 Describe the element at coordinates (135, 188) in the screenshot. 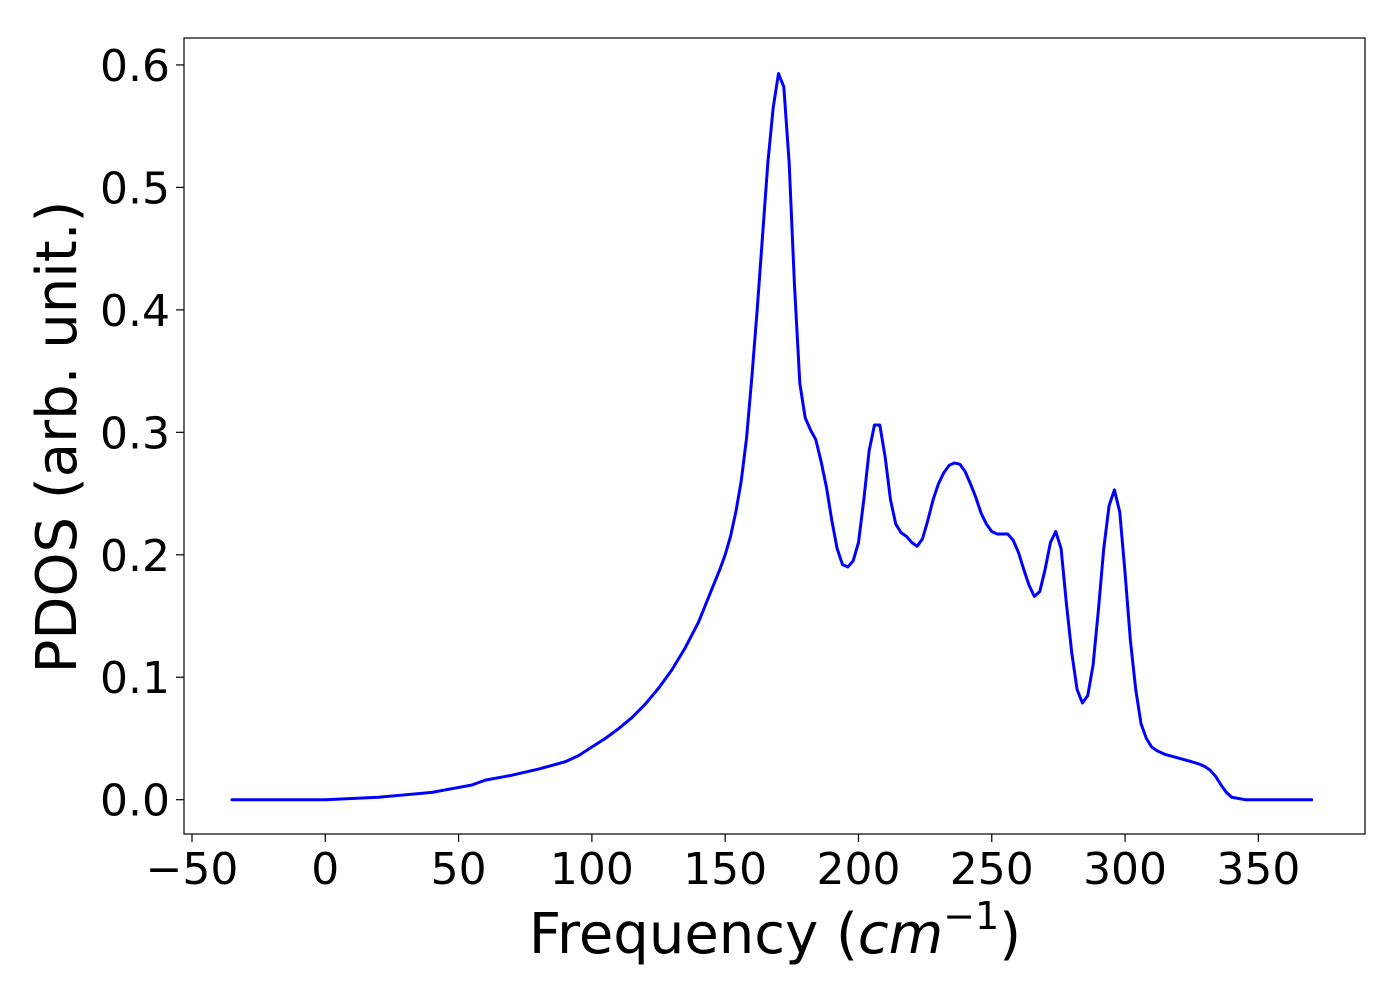

I see `y-tick-label: 0.5` at that location.